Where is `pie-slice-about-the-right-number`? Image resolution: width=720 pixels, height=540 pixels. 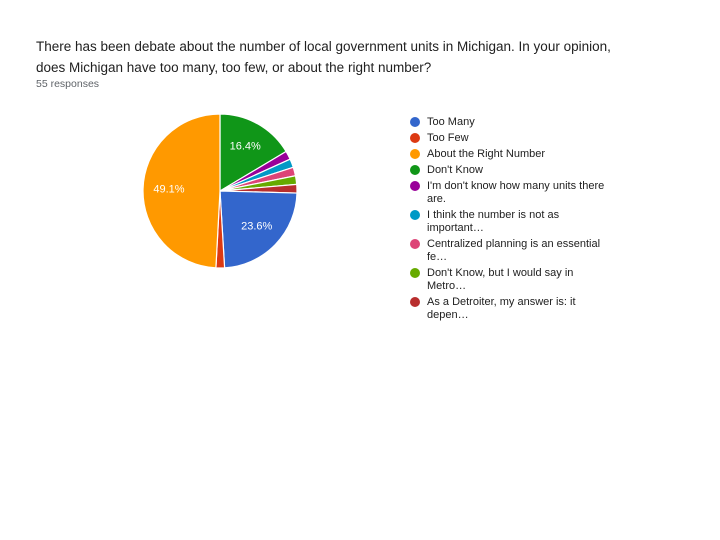
pie-slice-about-the-right-number is located at coordinates (181, 191).